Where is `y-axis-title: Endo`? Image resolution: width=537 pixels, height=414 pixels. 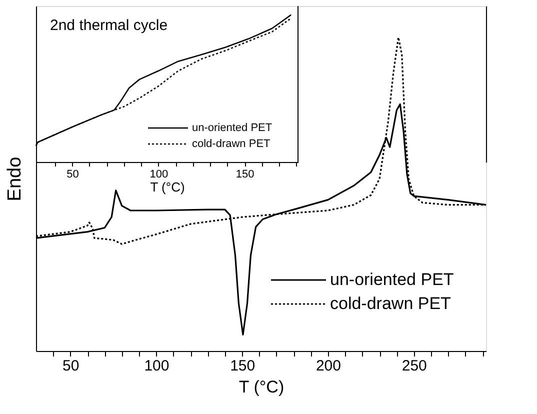
y-axis-title: Endo is located at coordinates (15, 179).